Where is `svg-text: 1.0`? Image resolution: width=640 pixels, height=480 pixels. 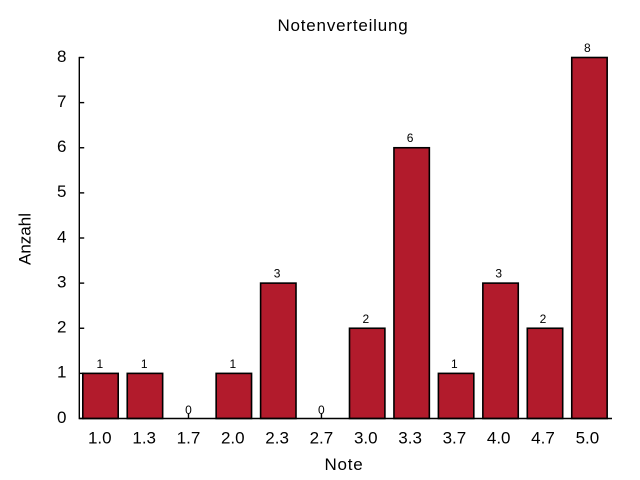 svg-text: 1.0 is located at coordinates (100, 437).